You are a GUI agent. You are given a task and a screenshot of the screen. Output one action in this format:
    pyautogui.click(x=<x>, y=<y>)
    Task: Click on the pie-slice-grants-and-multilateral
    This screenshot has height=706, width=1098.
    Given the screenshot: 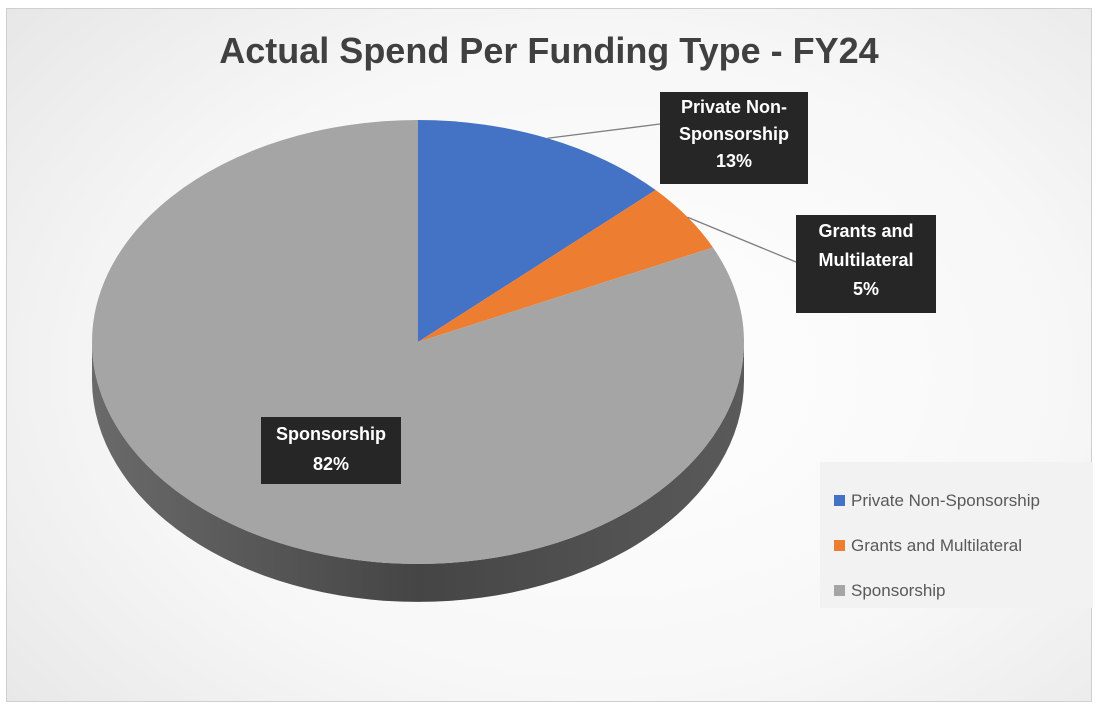 What is the action you would take?
    pyautogui.click(x=565, y=266)
    